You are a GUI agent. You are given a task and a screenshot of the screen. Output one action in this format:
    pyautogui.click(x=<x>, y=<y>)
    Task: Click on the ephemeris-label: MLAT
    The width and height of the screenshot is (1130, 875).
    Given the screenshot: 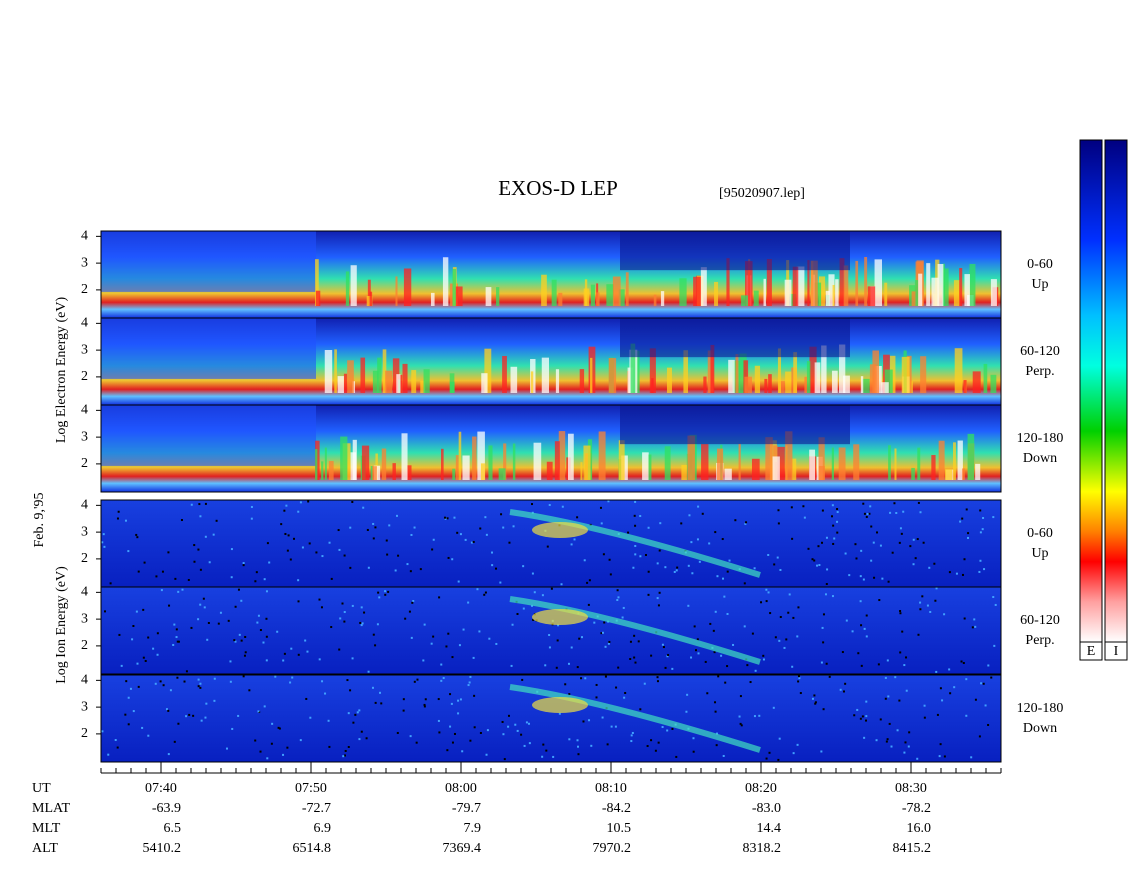 What is the action you would take?
    pyautogui.click(x=51, y=808)
    